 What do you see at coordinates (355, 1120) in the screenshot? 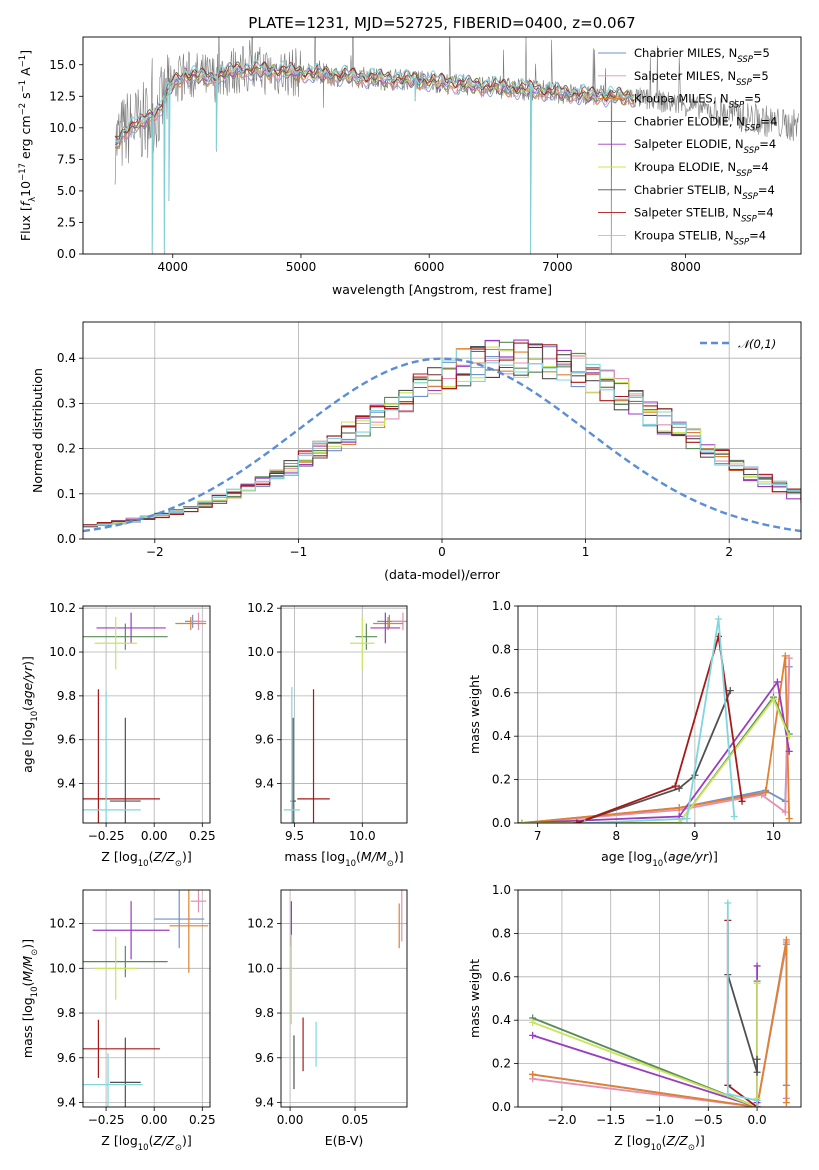
I see `mass-vs-ebv-xtick-label-1: 0.05` at bounding box center [355, 1120].